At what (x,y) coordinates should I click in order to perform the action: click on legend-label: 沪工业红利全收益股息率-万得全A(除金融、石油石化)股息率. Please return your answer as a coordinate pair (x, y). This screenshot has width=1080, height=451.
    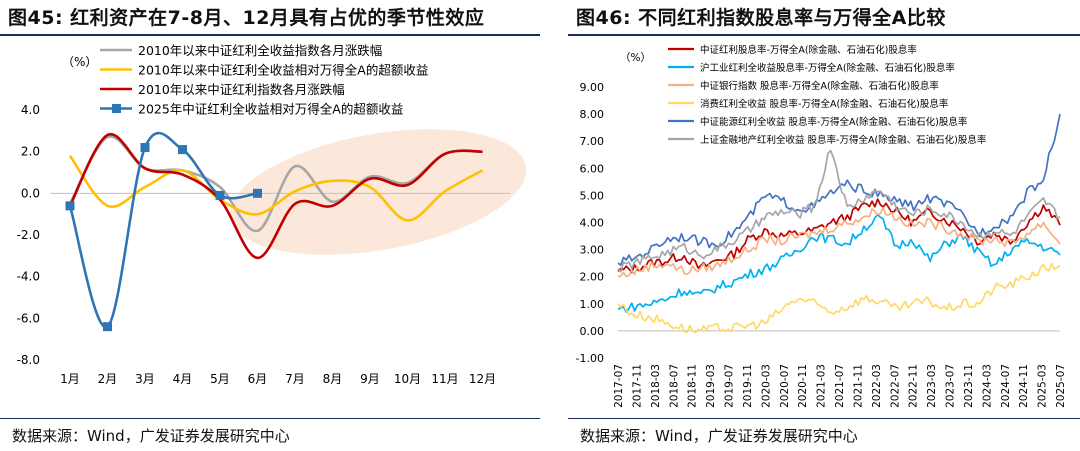
    Looking at the image, I should click on (827, 68).